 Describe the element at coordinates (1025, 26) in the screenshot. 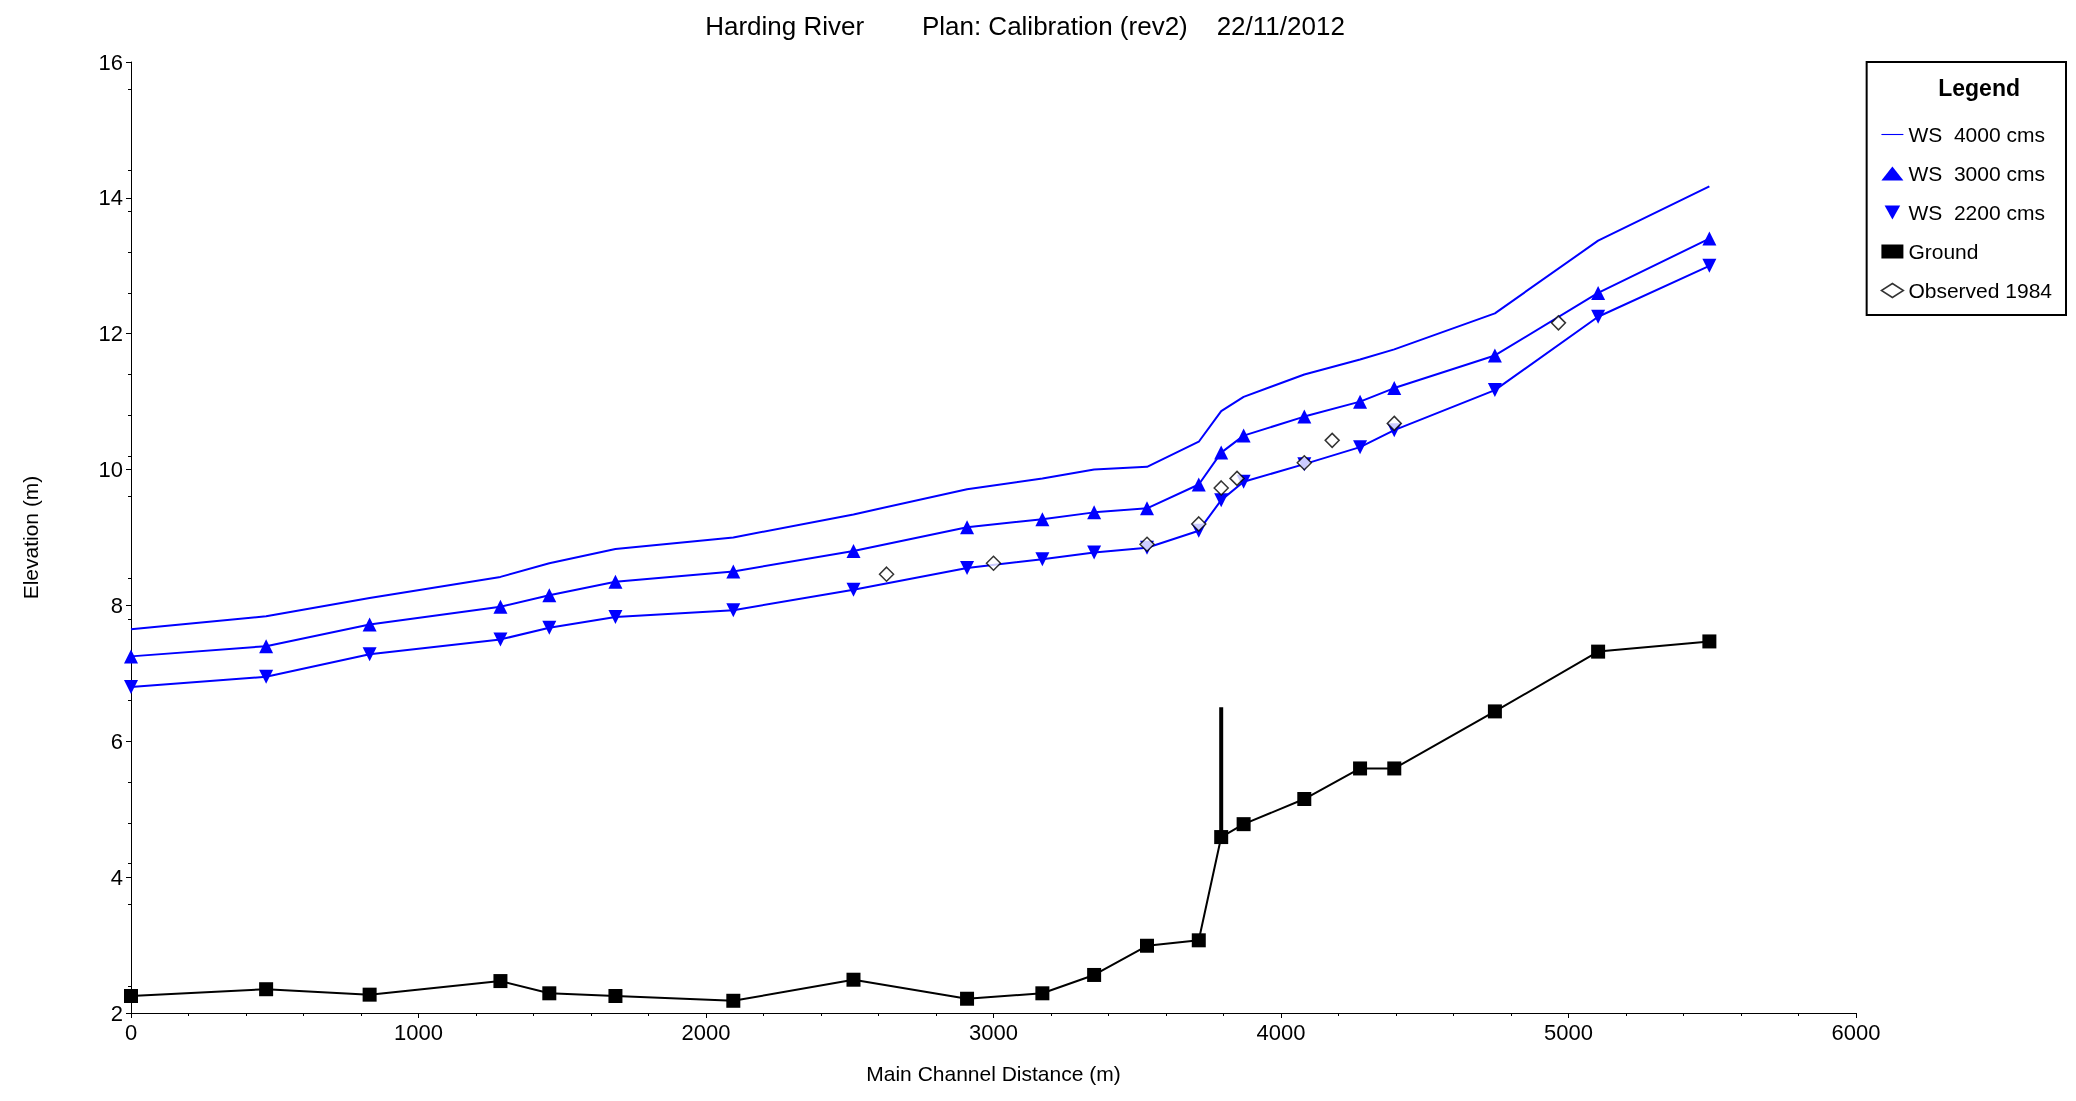

I see `chart-title: Harding River Plan: Calibration (rev2) 22/11/2012` at that location.